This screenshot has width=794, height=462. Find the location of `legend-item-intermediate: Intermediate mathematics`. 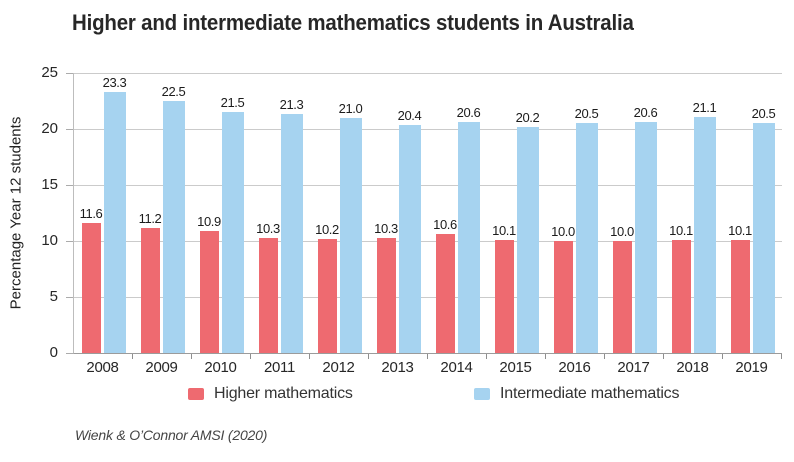

legend-item-intermediate: Intermediate mathematics is located at coordinates (576, 394).